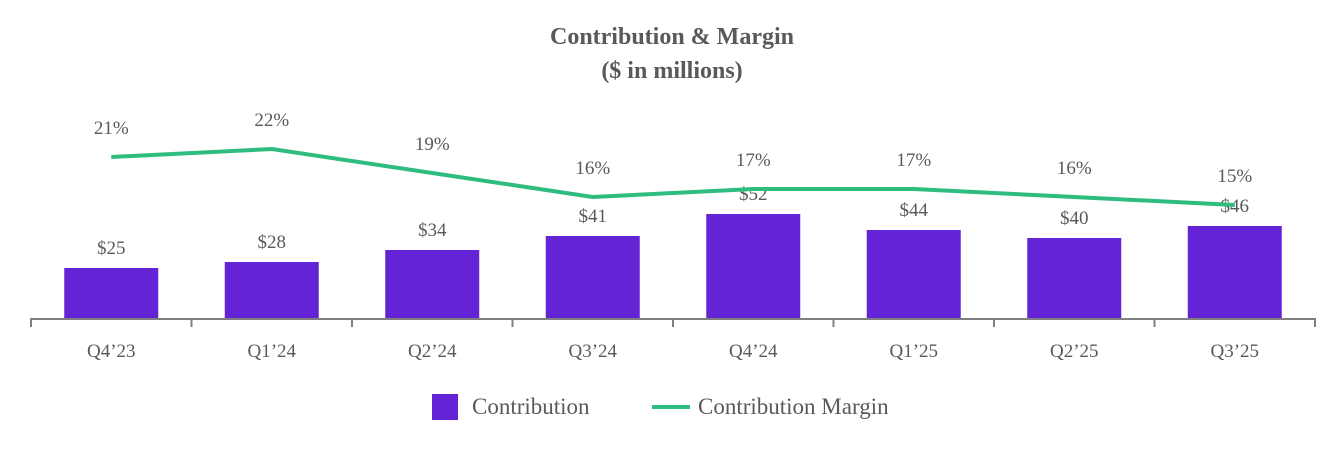 The height and width of the screenshot is (466, 1344). I want to click on x-tick-label: Q1’25, so click(913, 351).